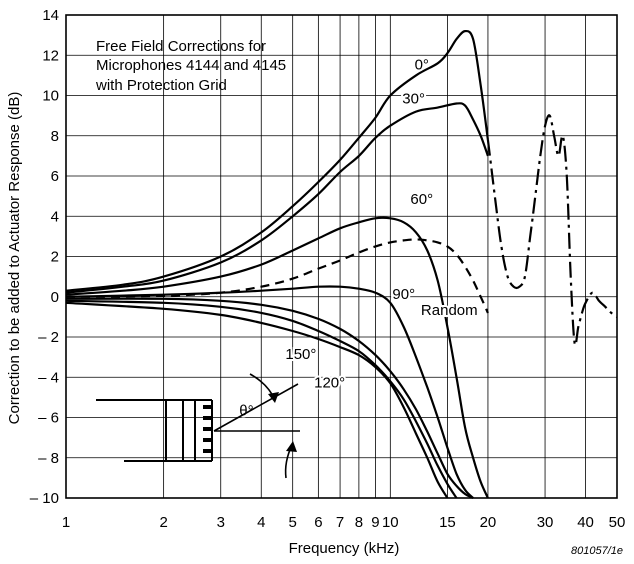  Describe the element at coordinates (488, 522) in the screenshot. I see `x-tick-label: 20` at that location.